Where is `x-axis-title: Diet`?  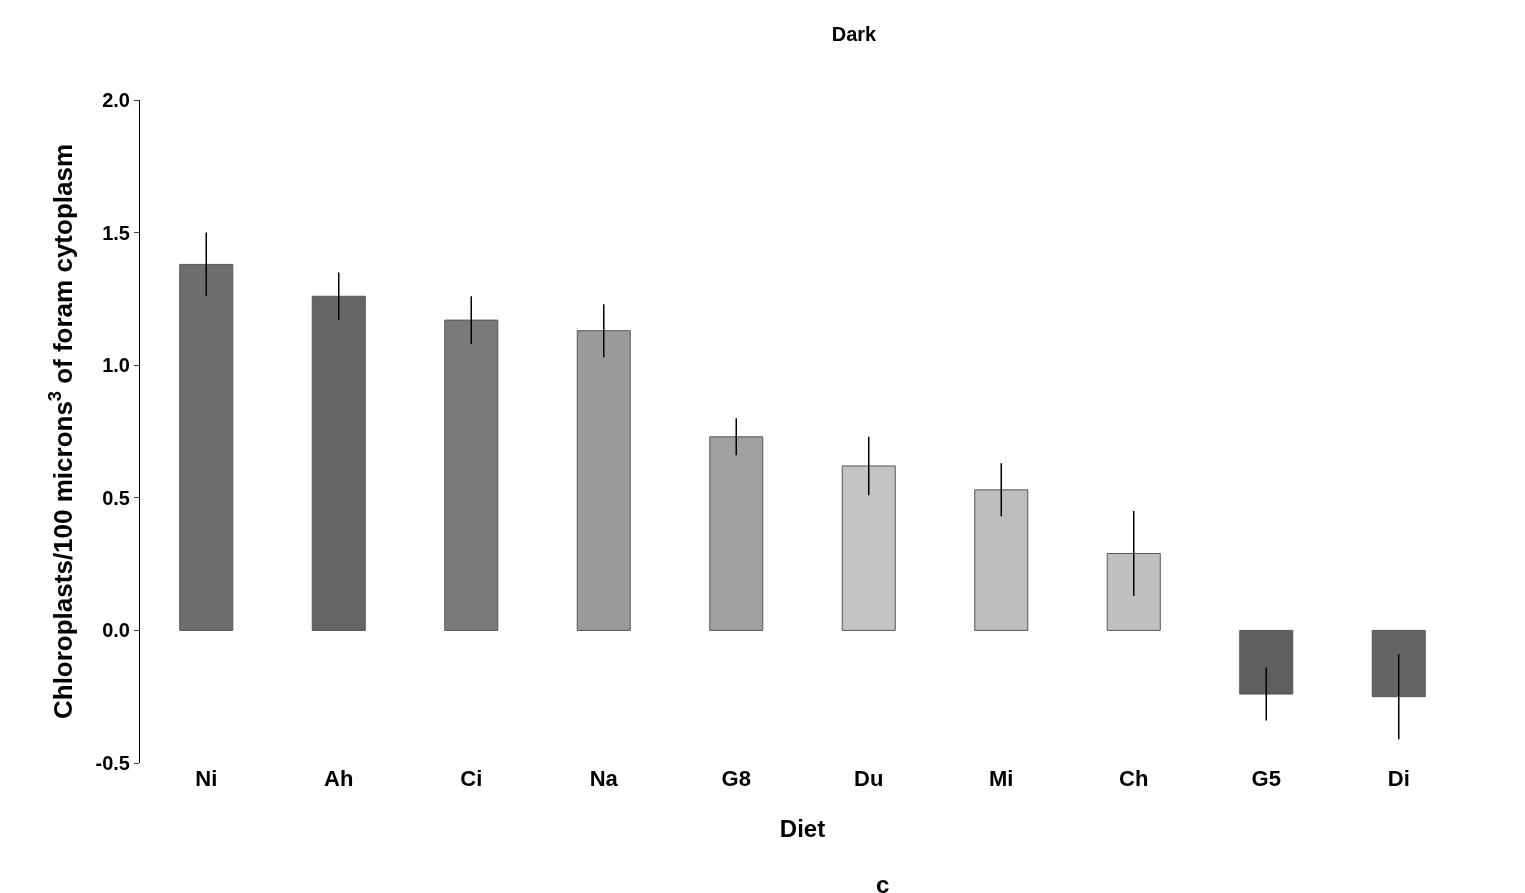 x-axis-title: Diet is located at coordinates (802, 829).